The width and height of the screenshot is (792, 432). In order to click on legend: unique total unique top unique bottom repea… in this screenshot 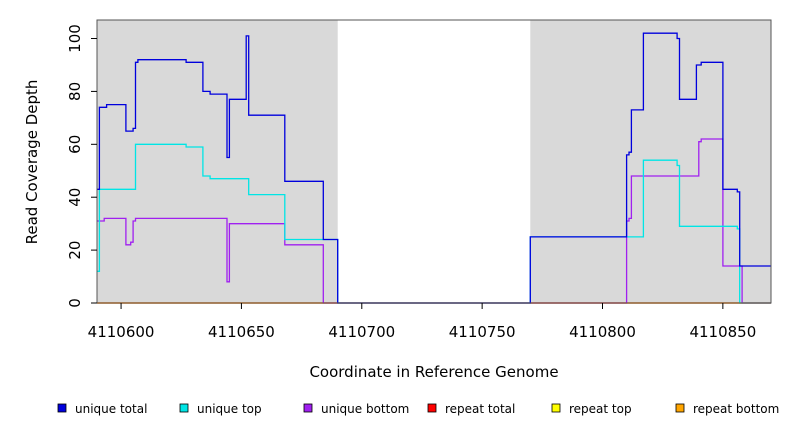, I will do `click(418, 409)`.